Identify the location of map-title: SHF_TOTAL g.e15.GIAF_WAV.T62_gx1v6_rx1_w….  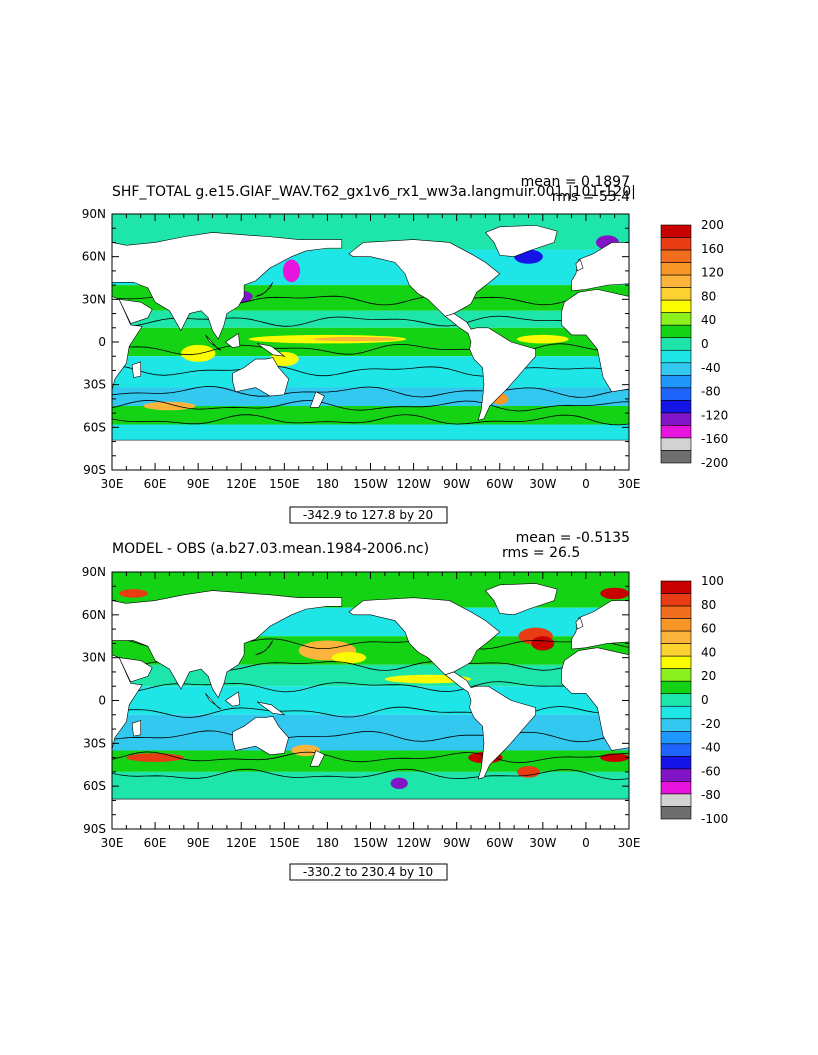
(374, 192).